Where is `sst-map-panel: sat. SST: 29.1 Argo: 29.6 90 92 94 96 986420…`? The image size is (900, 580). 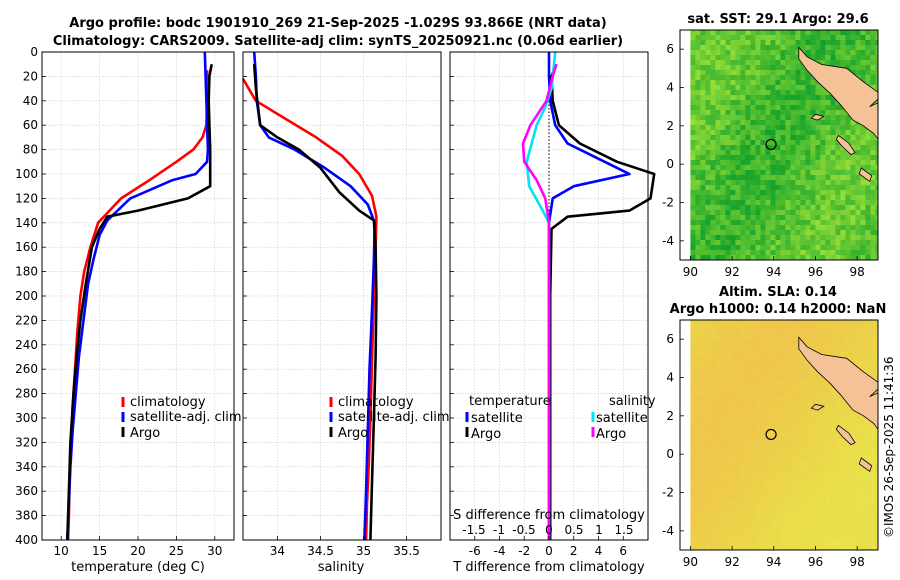
sst-map-panel: sat. SST: 29.1 Argo: 29.6 90 92 94 96 986420… is located at coordinates (770, 145).